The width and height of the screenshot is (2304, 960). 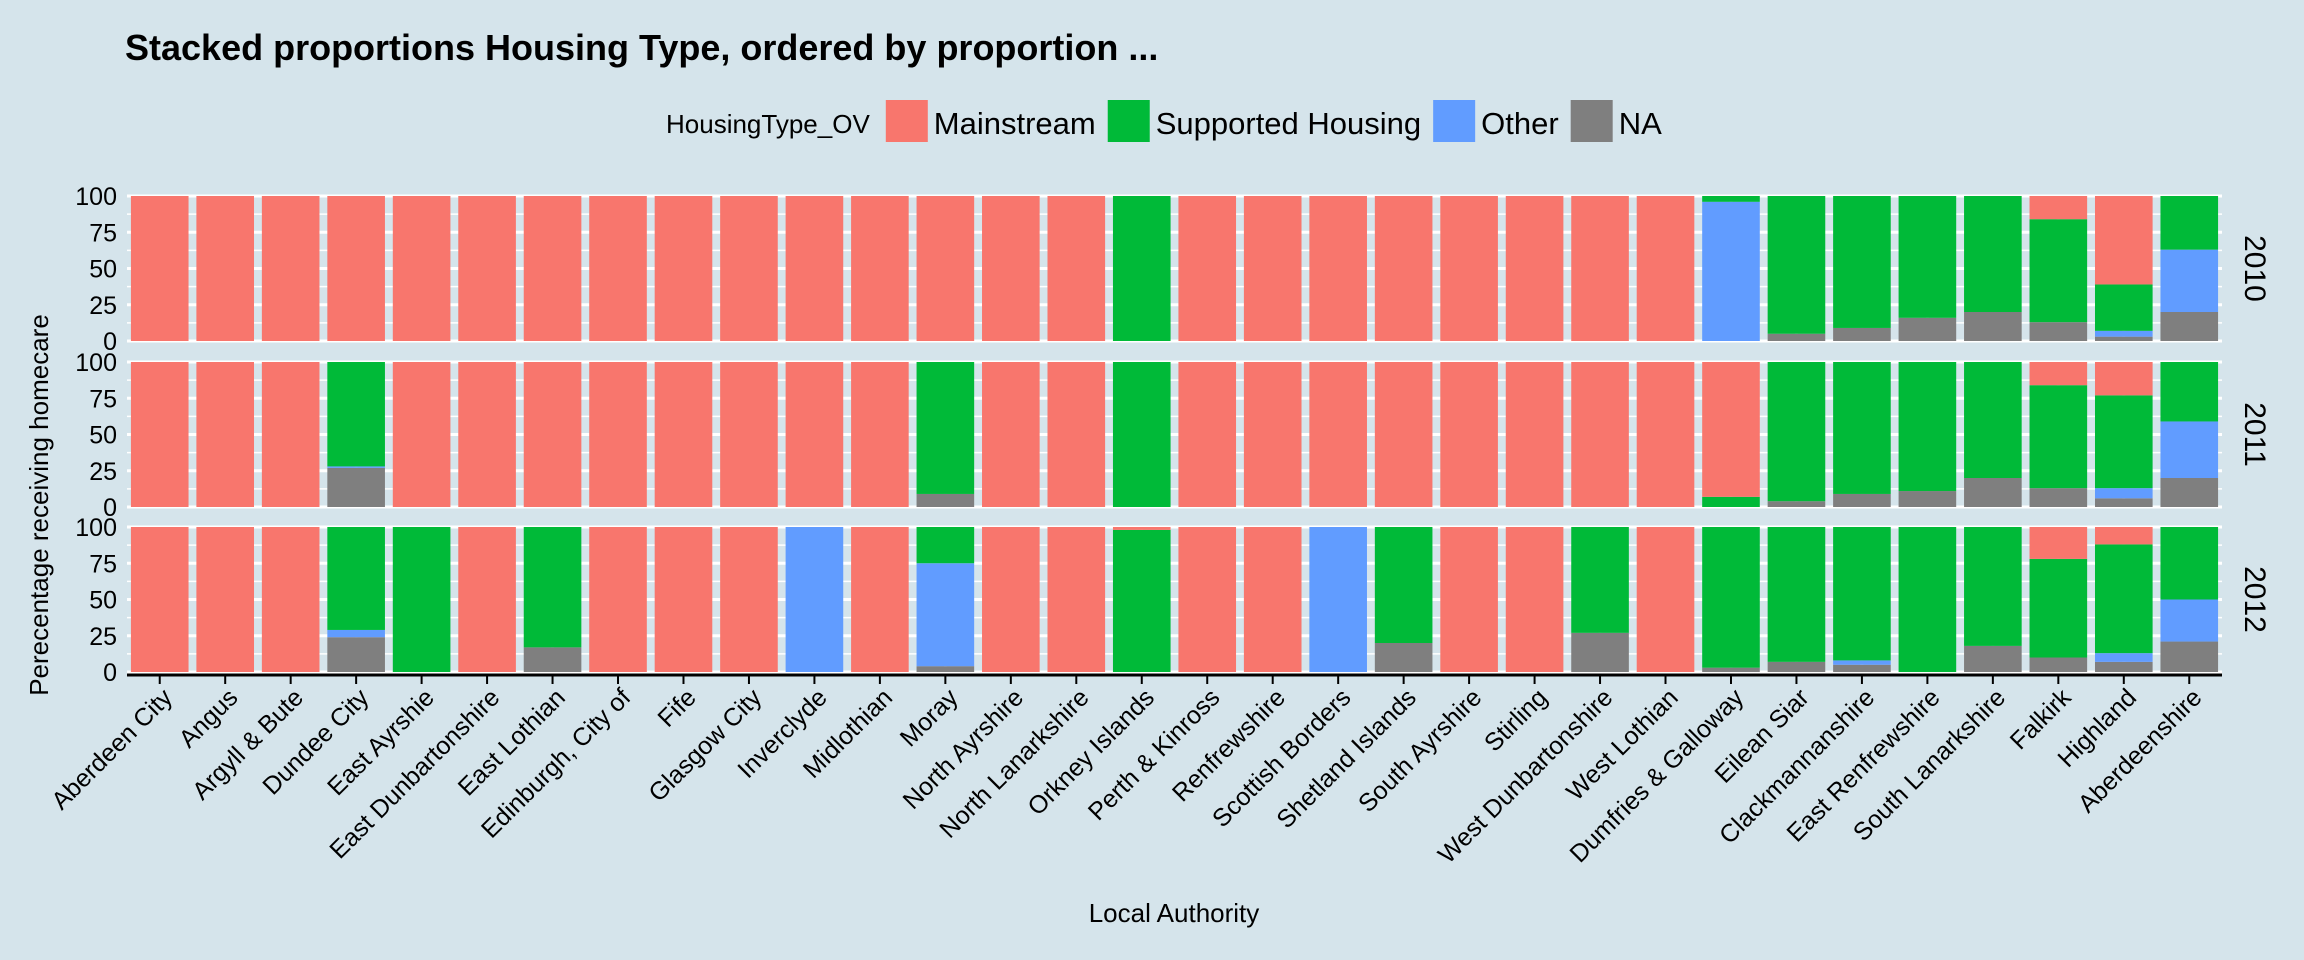 I want to click on legend-label-3: NA, so click(x=1640, y=123).